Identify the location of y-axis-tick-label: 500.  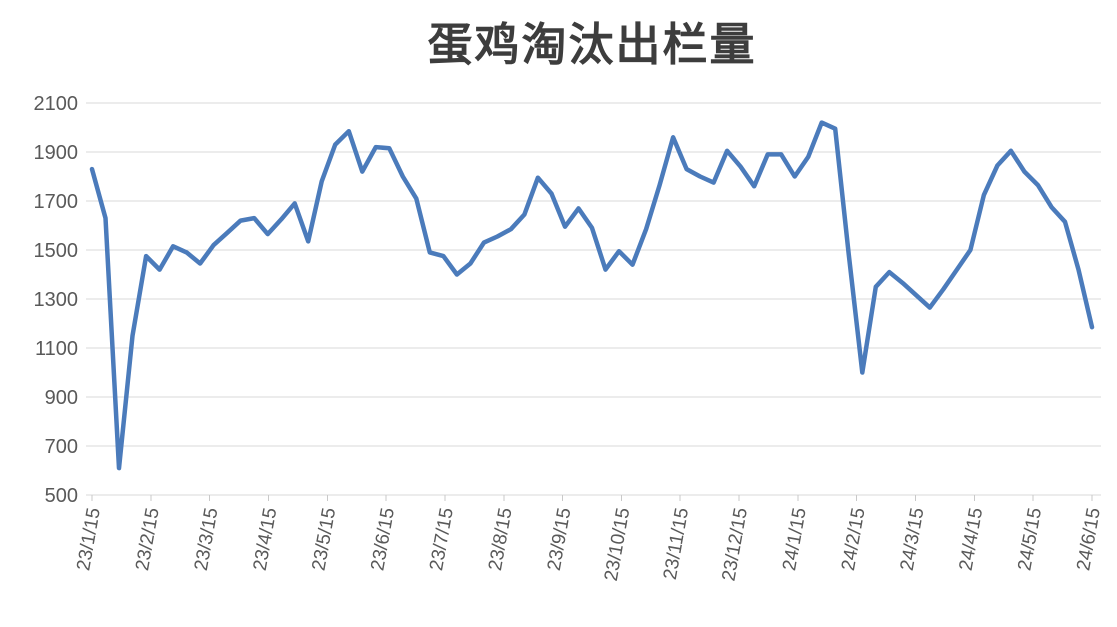
(61, 496).